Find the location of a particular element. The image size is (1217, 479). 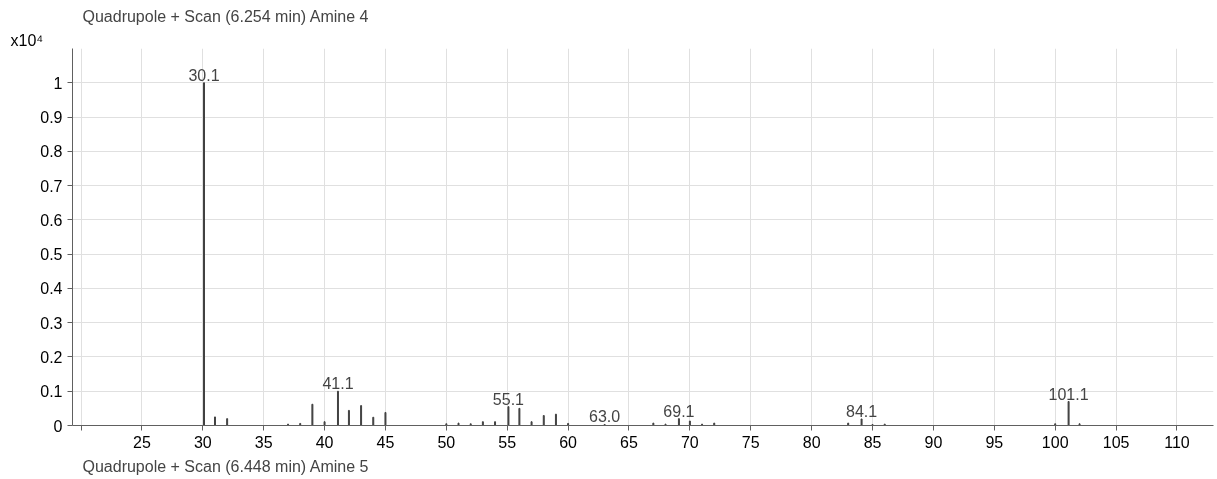

x-tick-label: 70 is located at coordinates (689, 442).